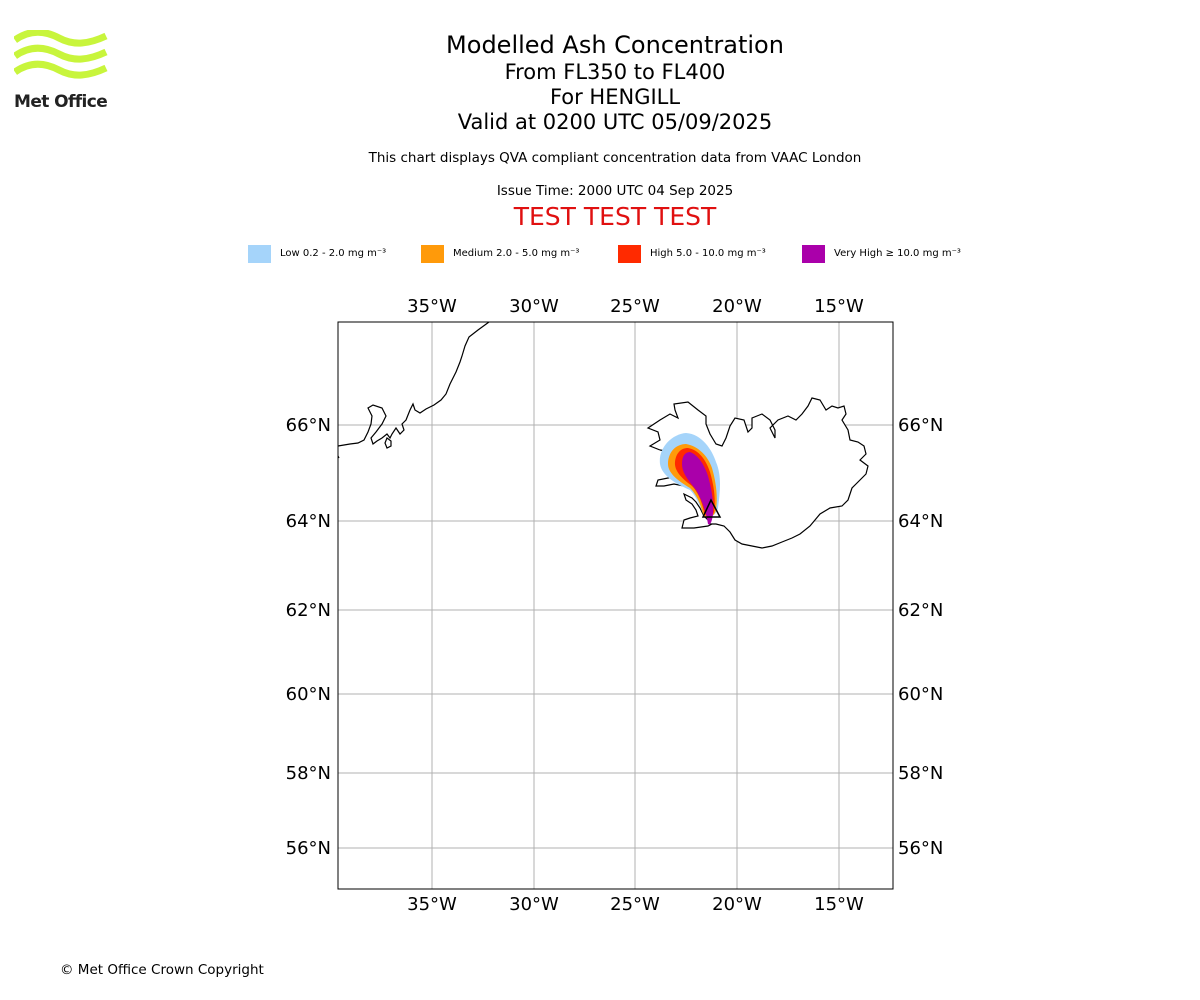 The height and width of the screenshot is (1000, 1200). I want to click on chart-title: Modelled Ash Concentration, so click(615, 45).